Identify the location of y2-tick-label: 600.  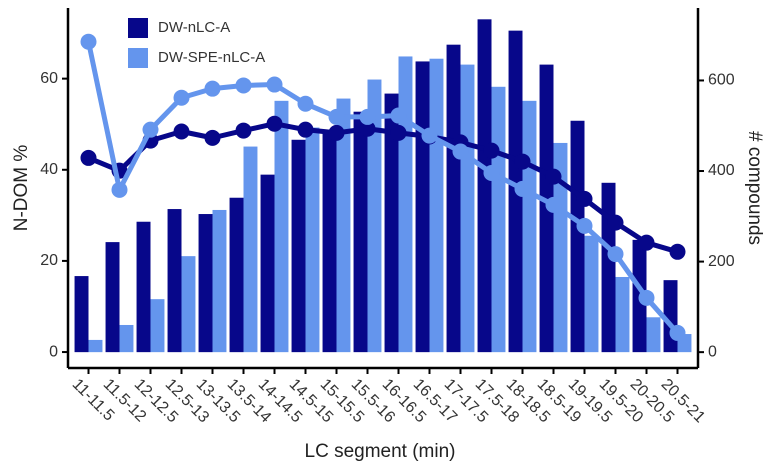
(721, 80).